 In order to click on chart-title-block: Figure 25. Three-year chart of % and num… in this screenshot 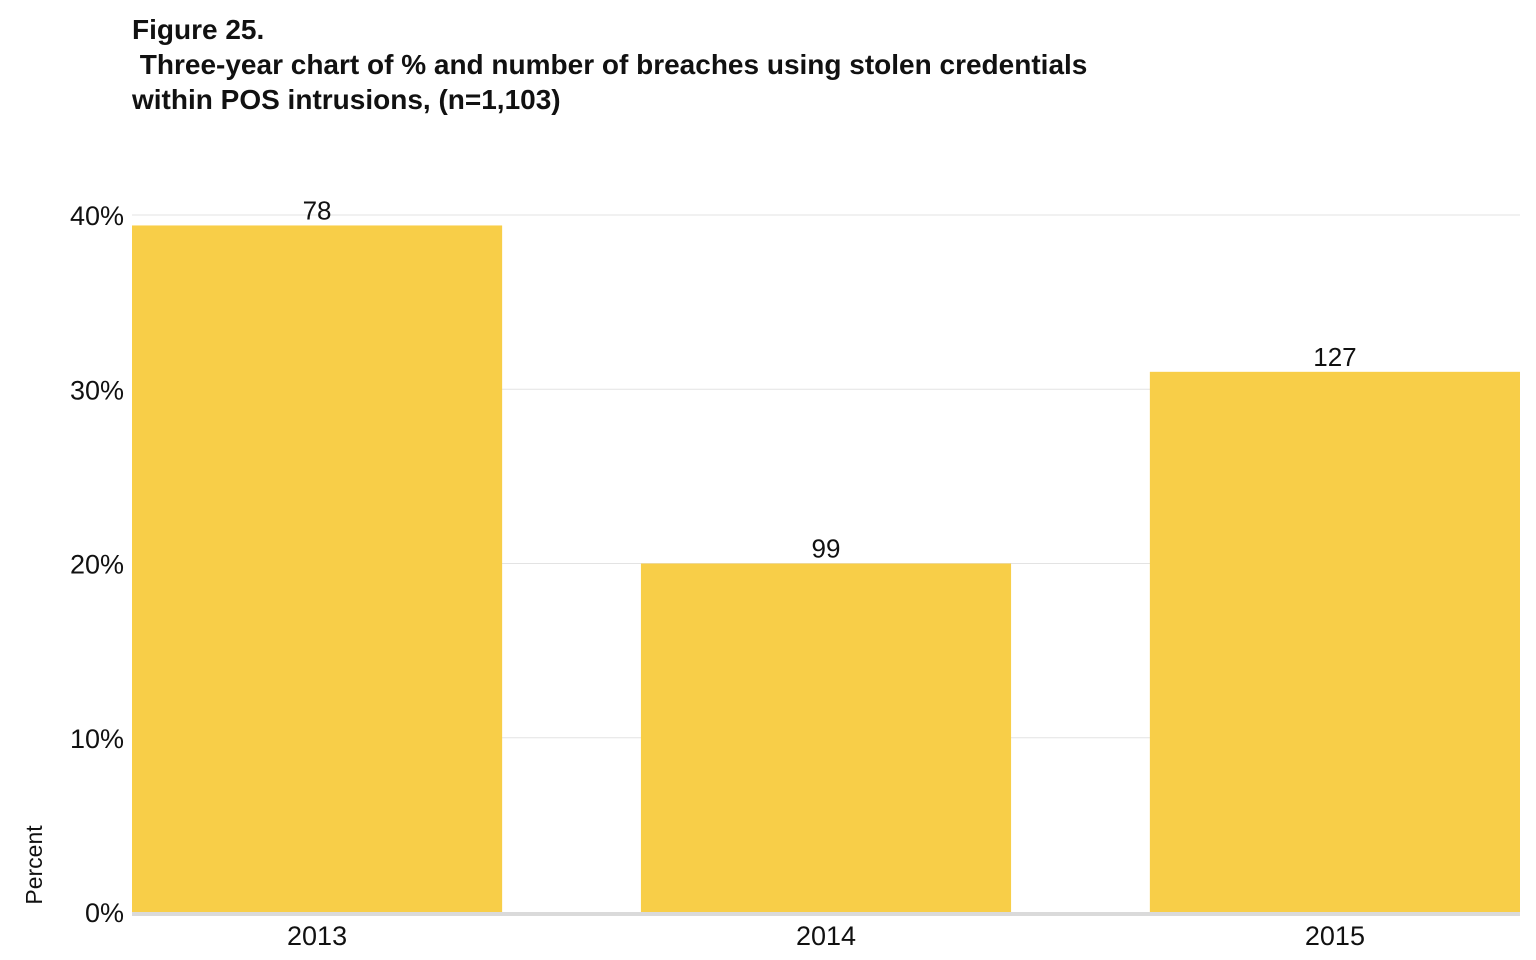, I will do `click(732, 64)`.